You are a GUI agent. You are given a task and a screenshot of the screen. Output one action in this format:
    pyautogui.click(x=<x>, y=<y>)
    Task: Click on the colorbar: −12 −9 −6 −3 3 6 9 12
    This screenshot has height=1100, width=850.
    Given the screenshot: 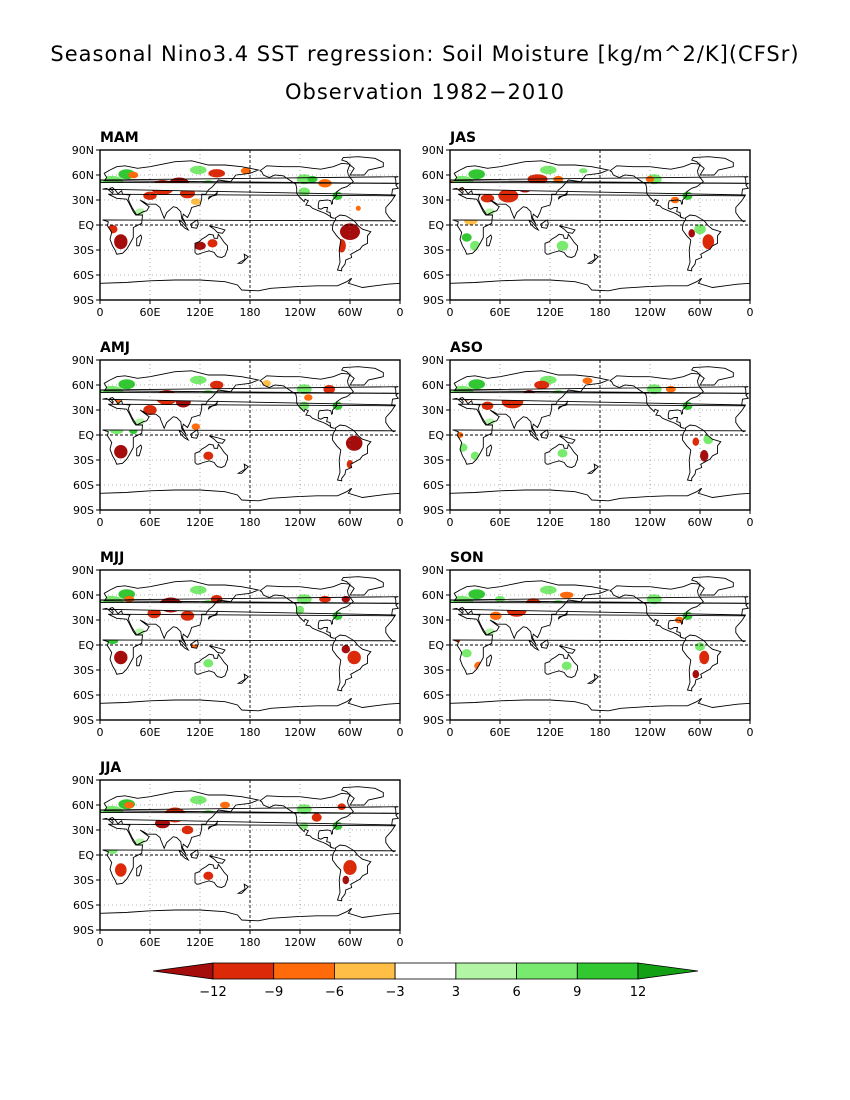 What is the action you would take?
    pyautogui.click(x=425, y=981)
    